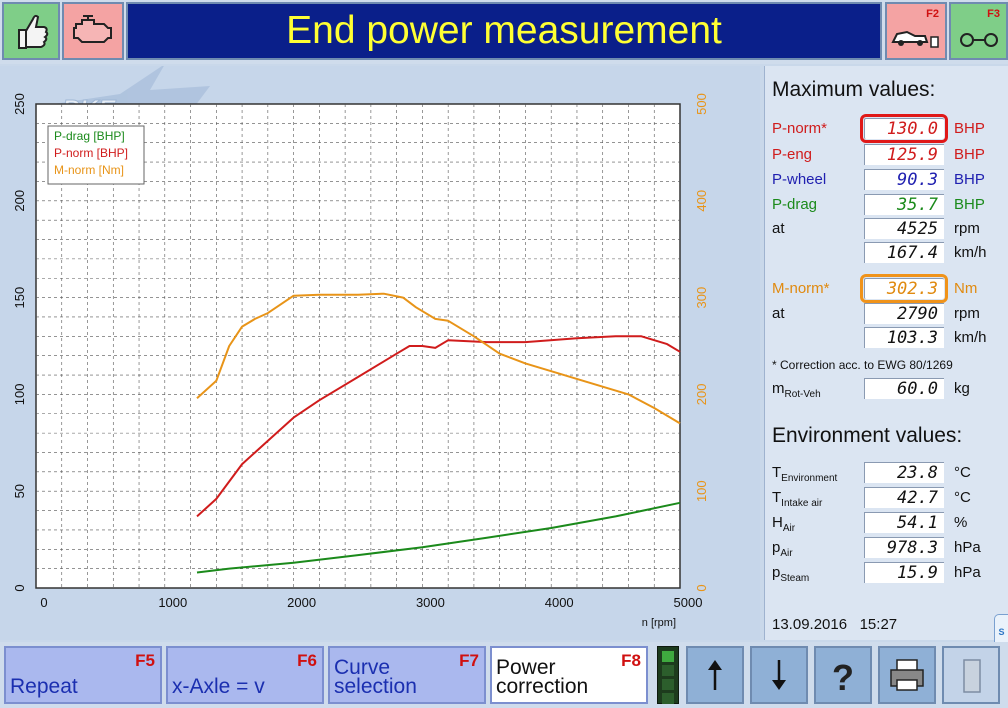 The image size is (1008, 708). What do you see at coordinates (915, 39) in the screenshot?
I see `car-dyno-icon` at bounding box center [915, 39].